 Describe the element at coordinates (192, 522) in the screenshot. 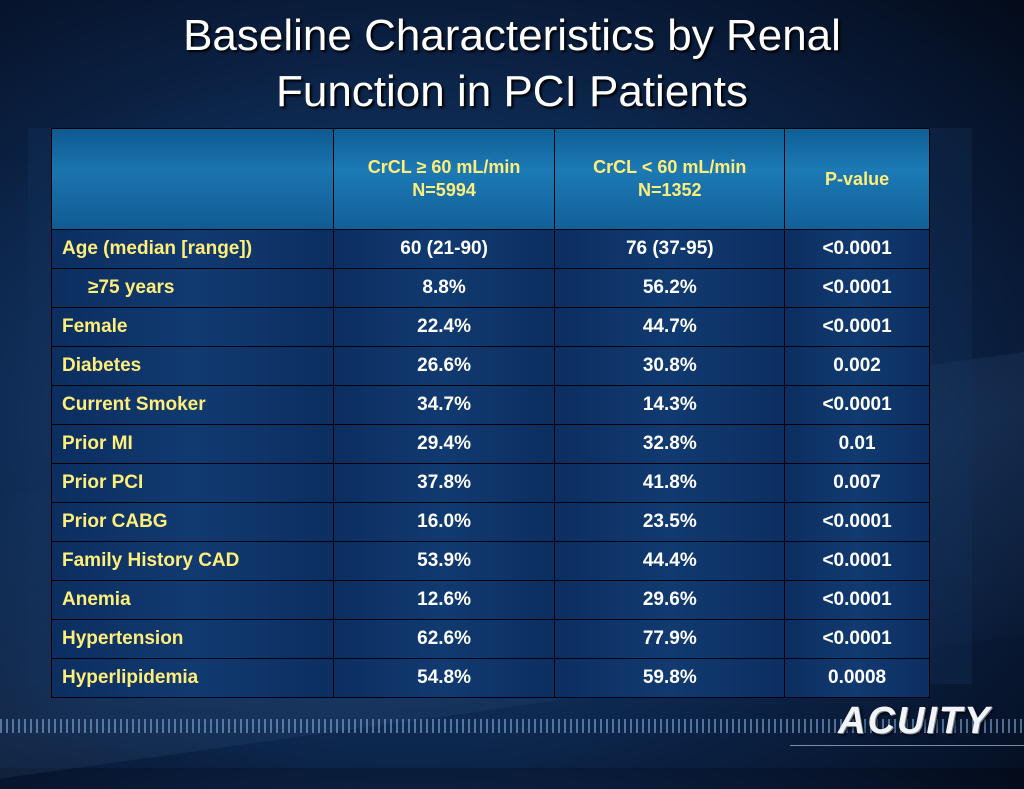

I see `row-label: Prior CABG` at that location.